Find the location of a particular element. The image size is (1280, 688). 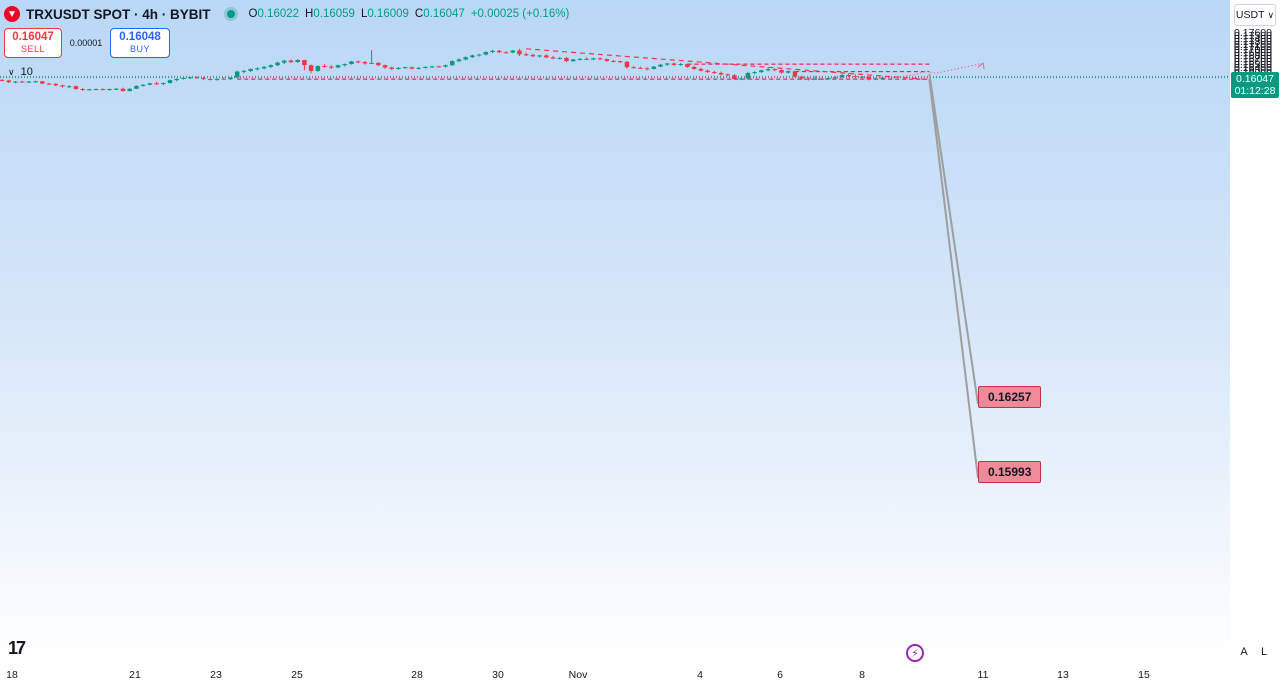

price-tick: 0.16700 is located at coordinates (1253, 58).